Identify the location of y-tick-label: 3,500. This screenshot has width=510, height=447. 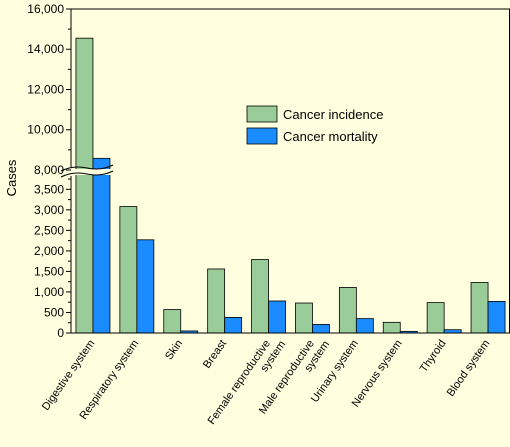
(49, 189).